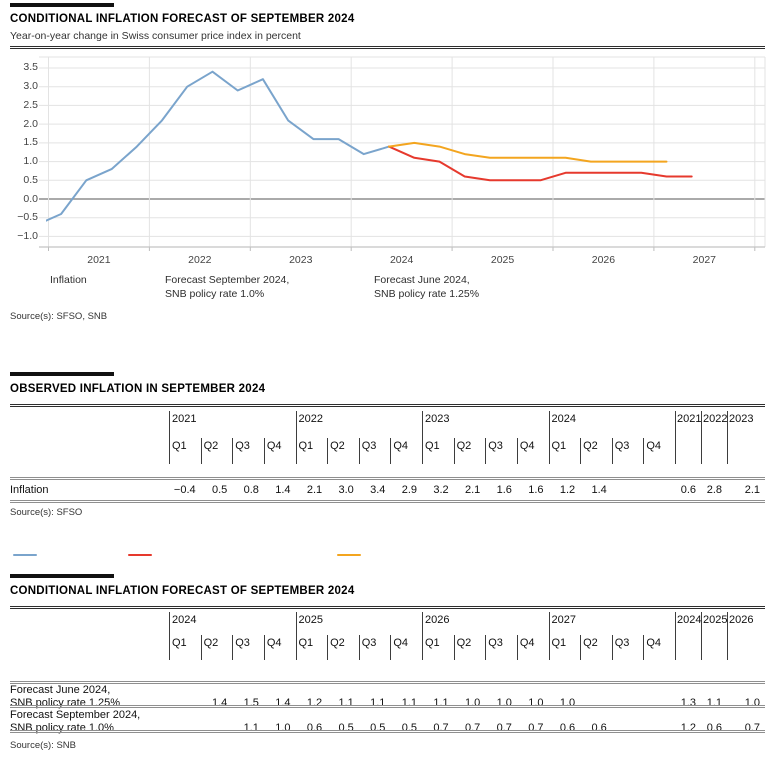 The height and width of the screenshot is (762, 772). I want to click on y-axis-tick-label: −1.0, so click(27, 235).